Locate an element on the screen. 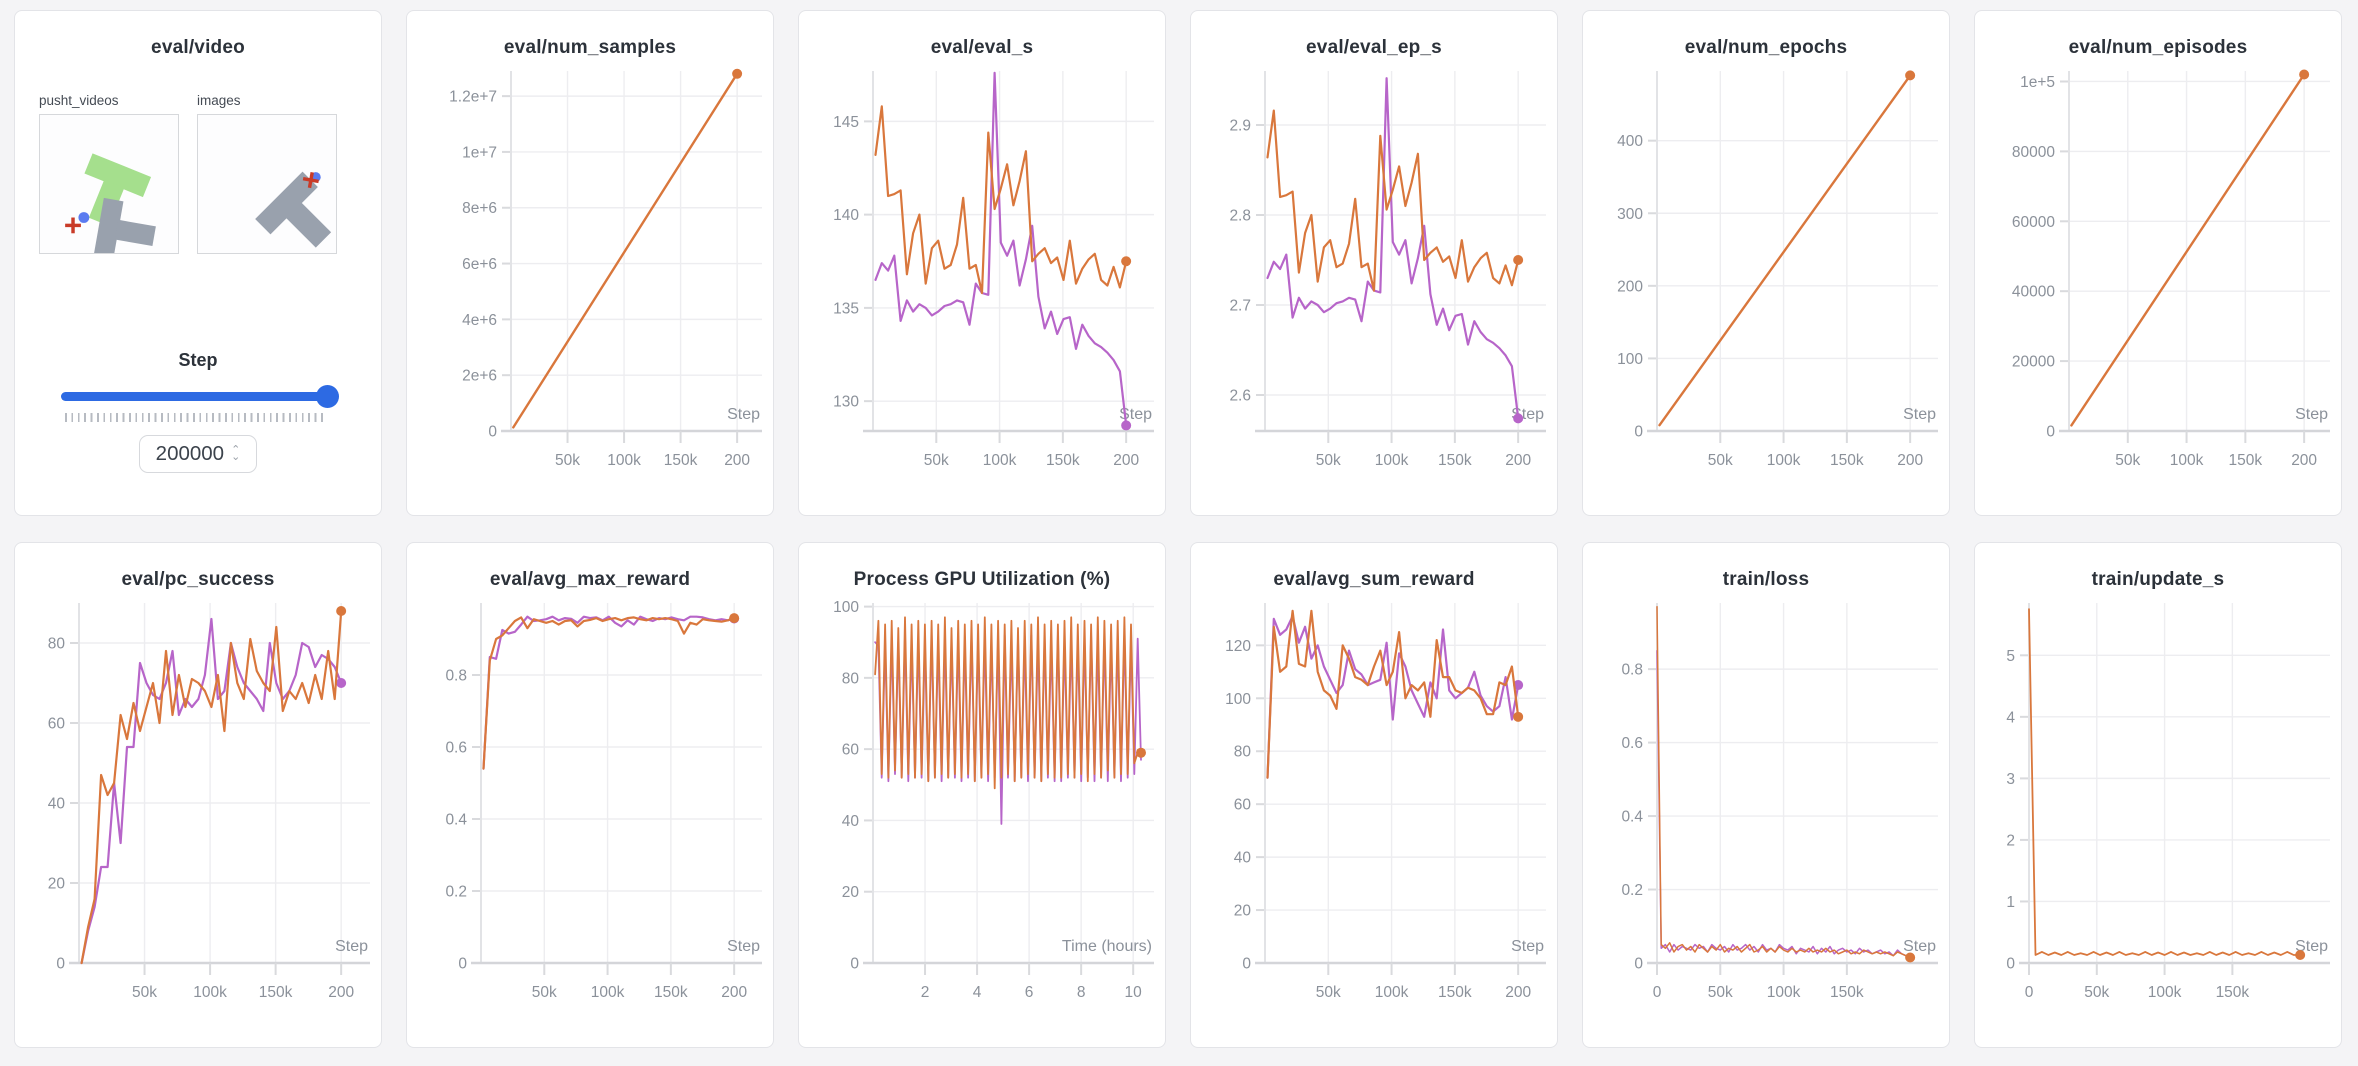 The image size is (2358, 1066). step-slider-track is located at coordinates (198, 396).